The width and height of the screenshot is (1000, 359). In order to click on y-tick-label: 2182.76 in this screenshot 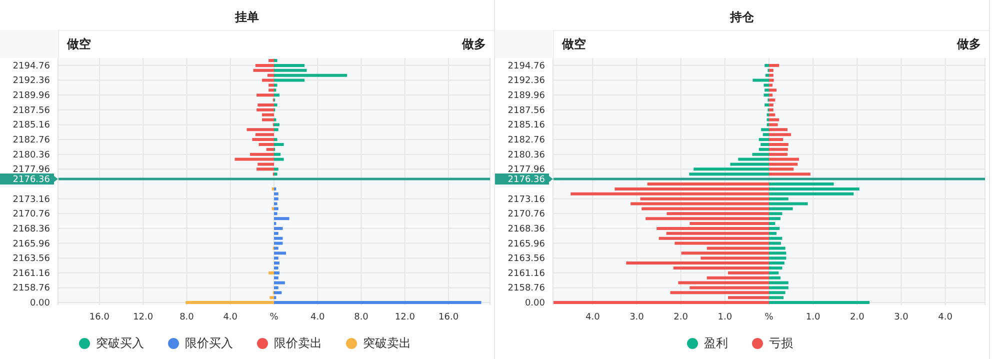, I will do `click(527, 141)`.